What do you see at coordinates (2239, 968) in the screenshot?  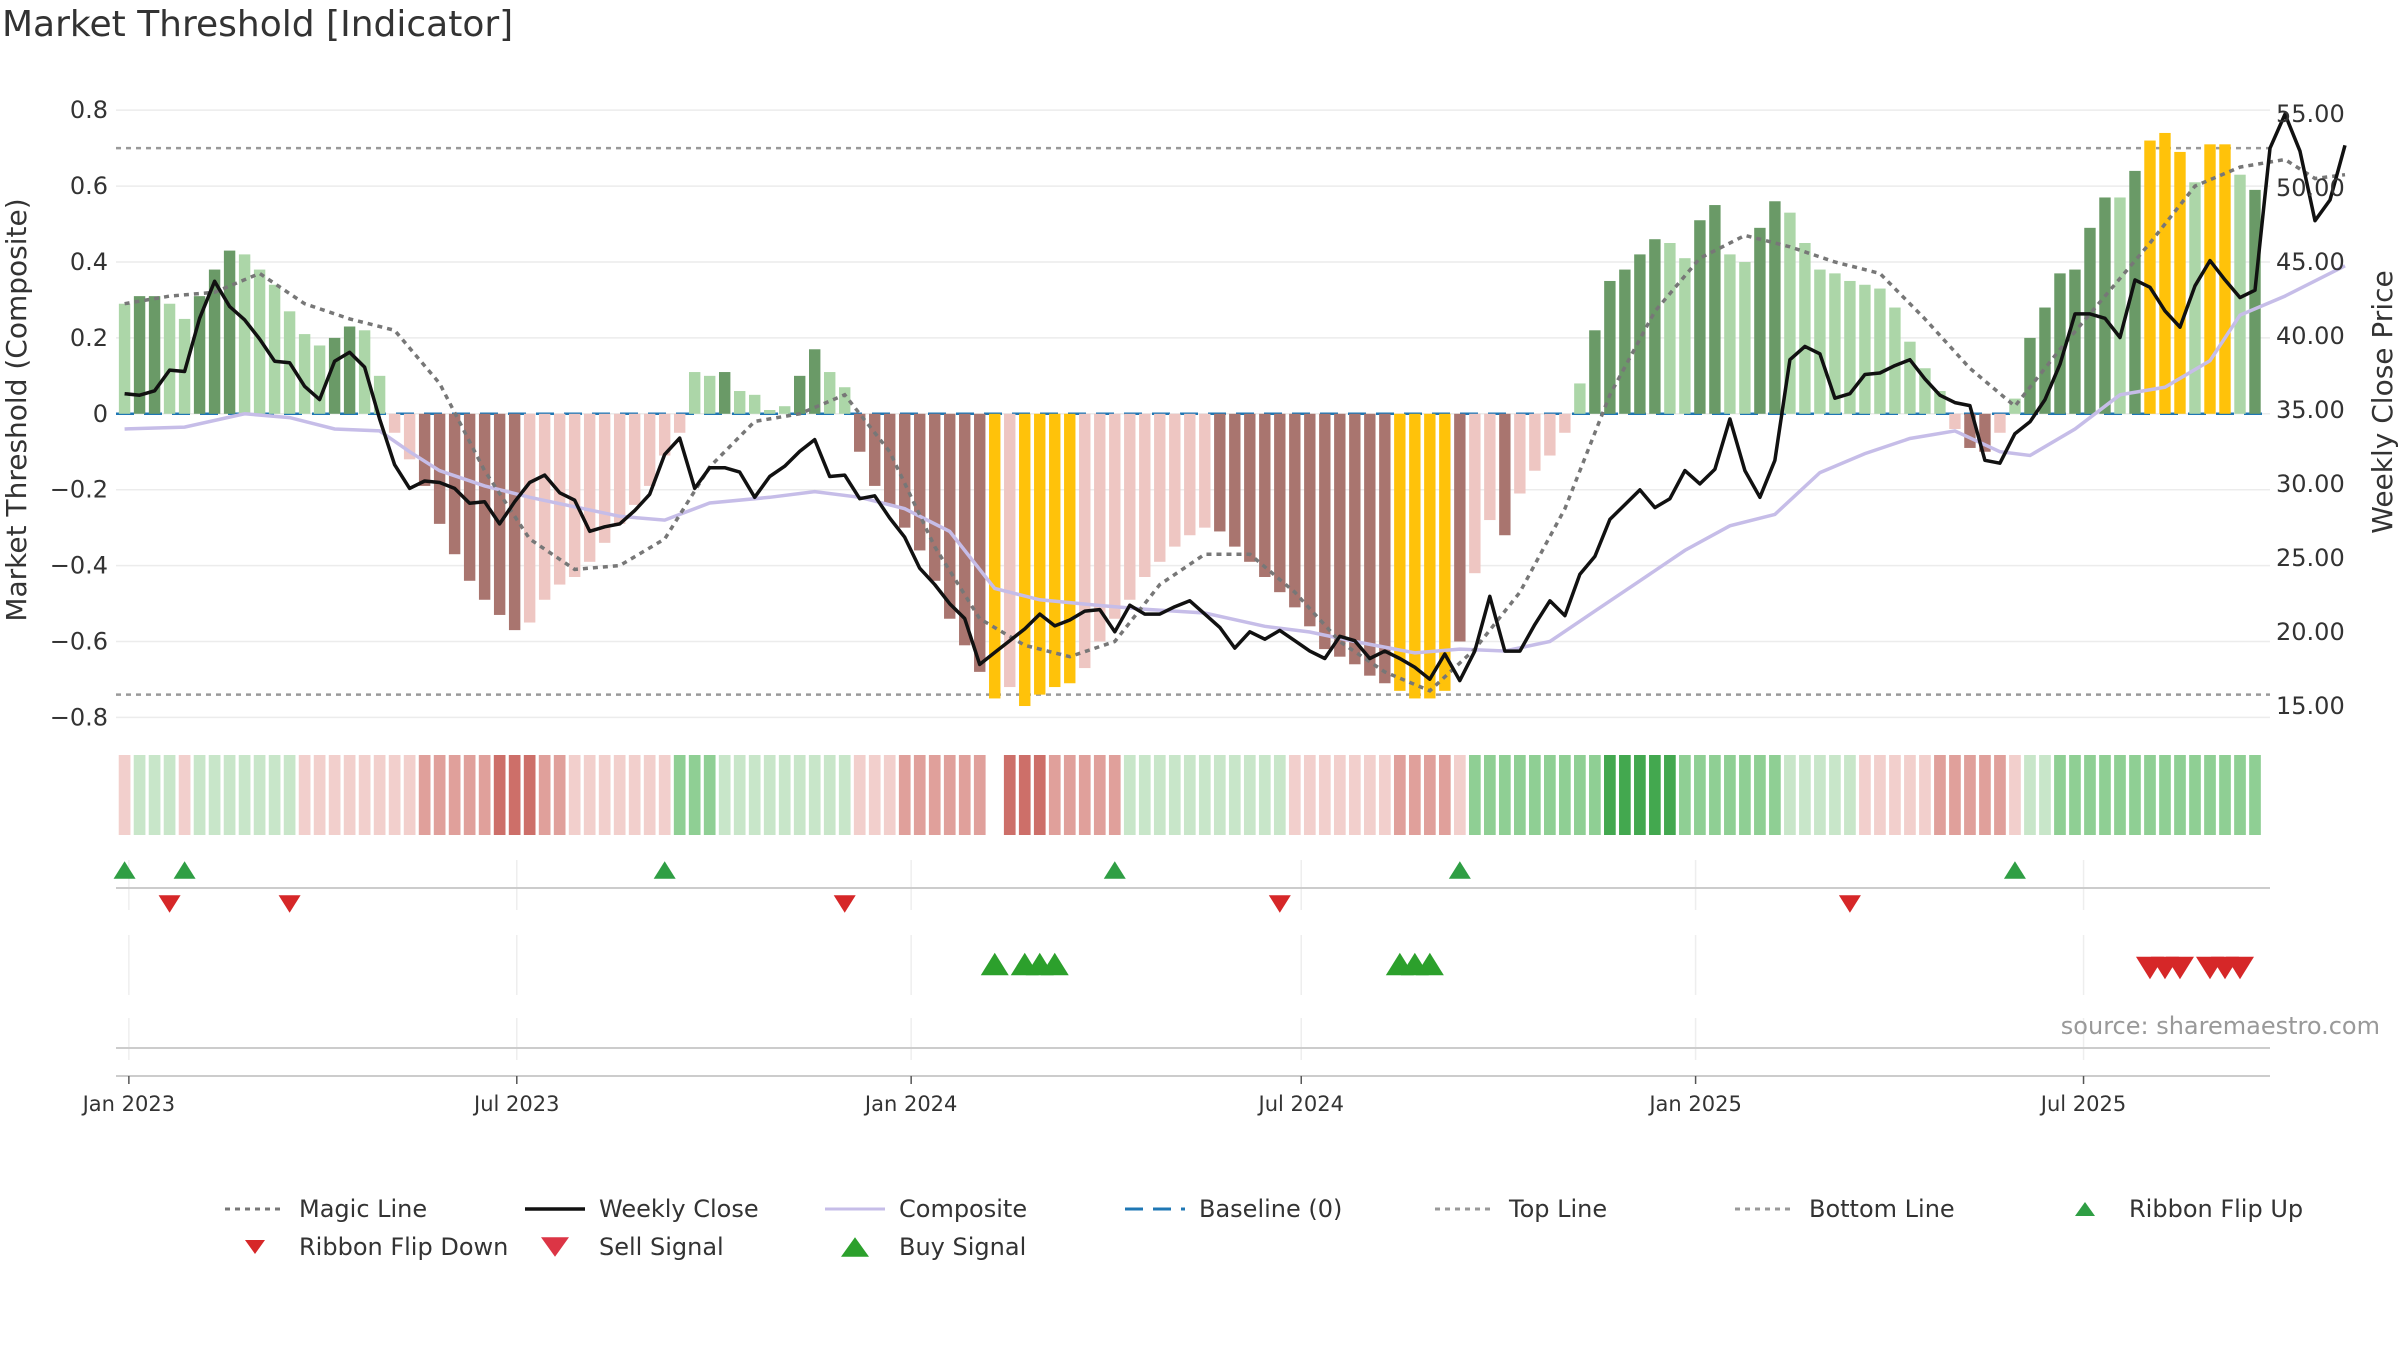 I see `sell-signal-marker` at bounding box center [2239, 968].